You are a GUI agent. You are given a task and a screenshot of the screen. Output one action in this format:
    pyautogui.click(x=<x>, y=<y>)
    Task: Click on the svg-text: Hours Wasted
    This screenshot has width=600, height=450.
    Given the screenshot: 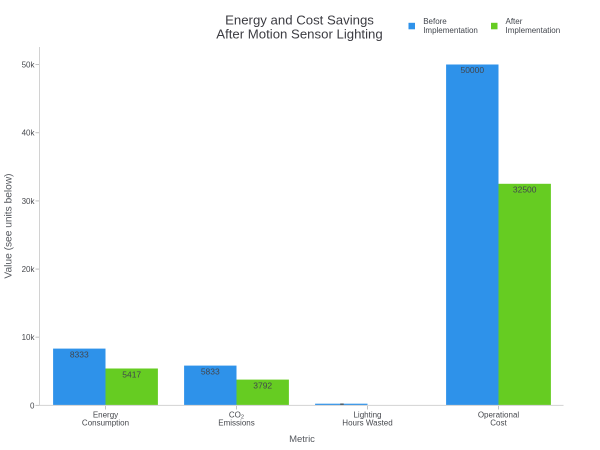 What is the action you would take?
    pyautogui.click(x=367, y=422)
    